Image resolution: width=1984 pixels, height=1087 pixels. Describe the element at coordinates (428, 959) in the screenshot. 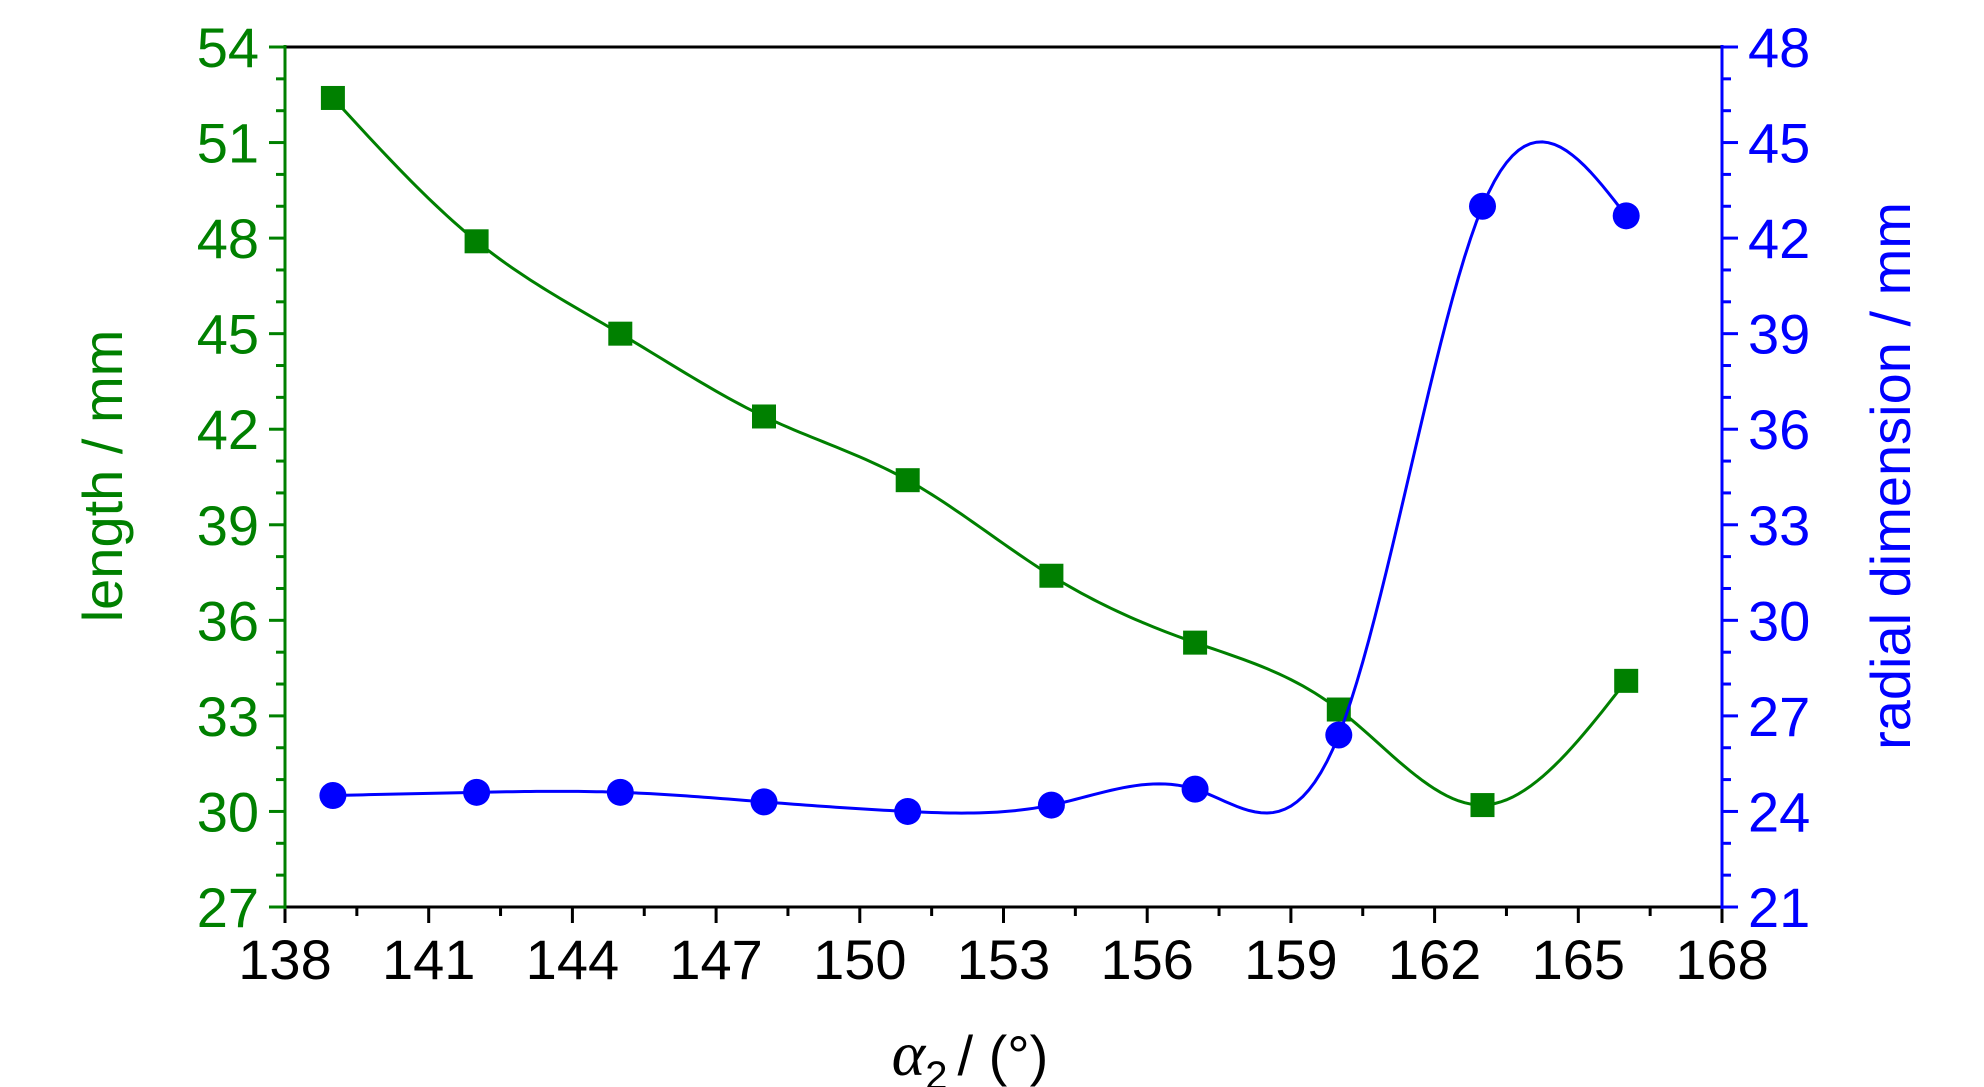

I see `x-tick-label: 141` at that location.